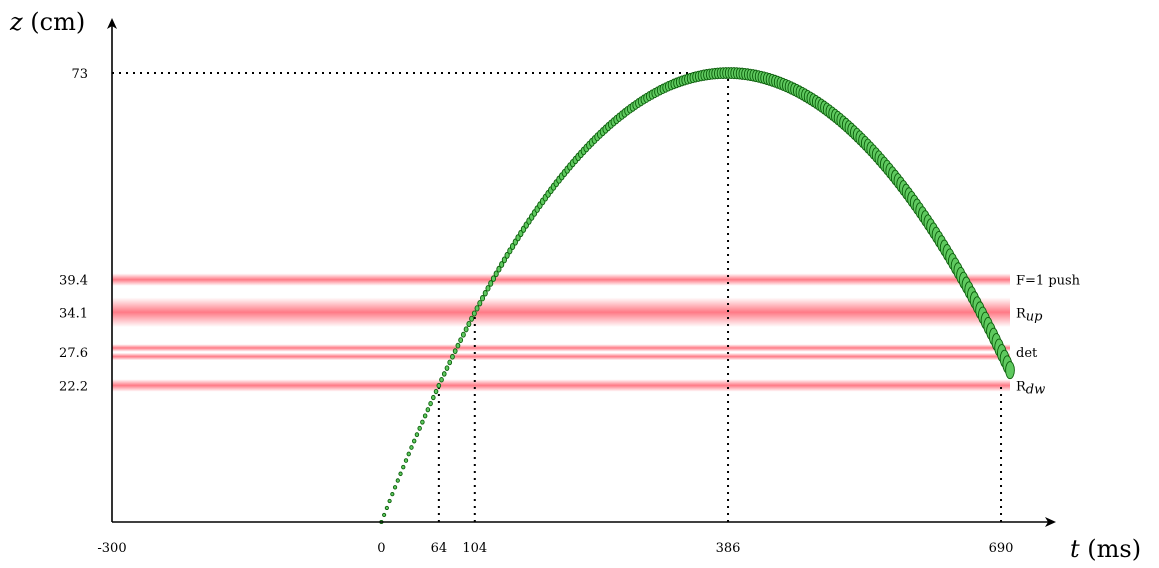  I want to click on x-tick-label-1: 0, so click(381, 548).